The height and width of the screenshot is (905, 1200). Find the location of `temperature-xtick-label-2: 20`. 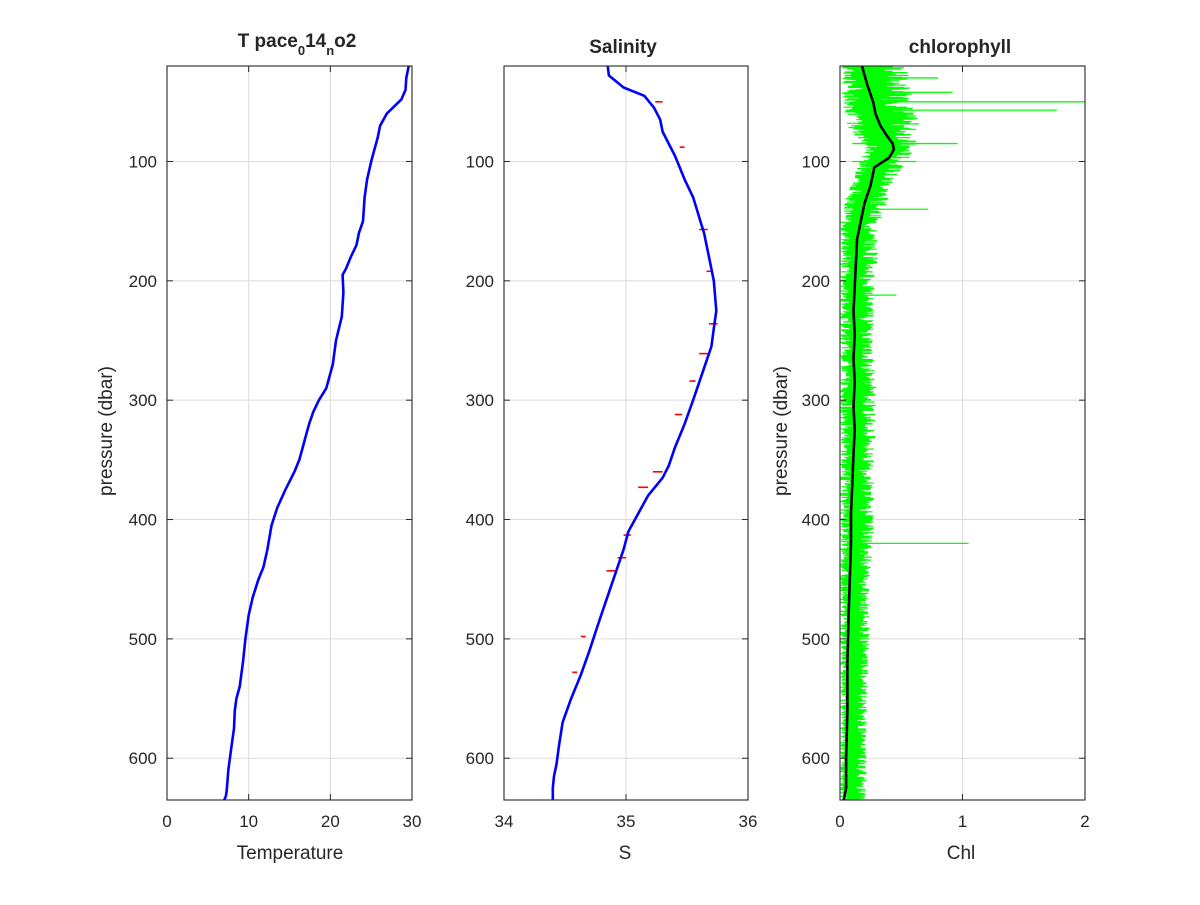

temperature-xtick-label-2: 20 is located at coordinates (330, 821).